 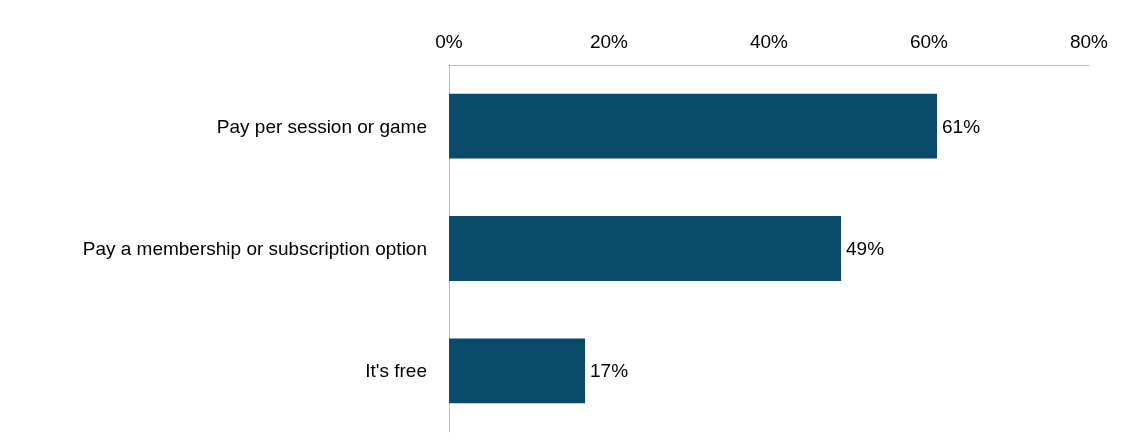 I want to click on x-tick-label: 80%, so click(x=1089, y=41).